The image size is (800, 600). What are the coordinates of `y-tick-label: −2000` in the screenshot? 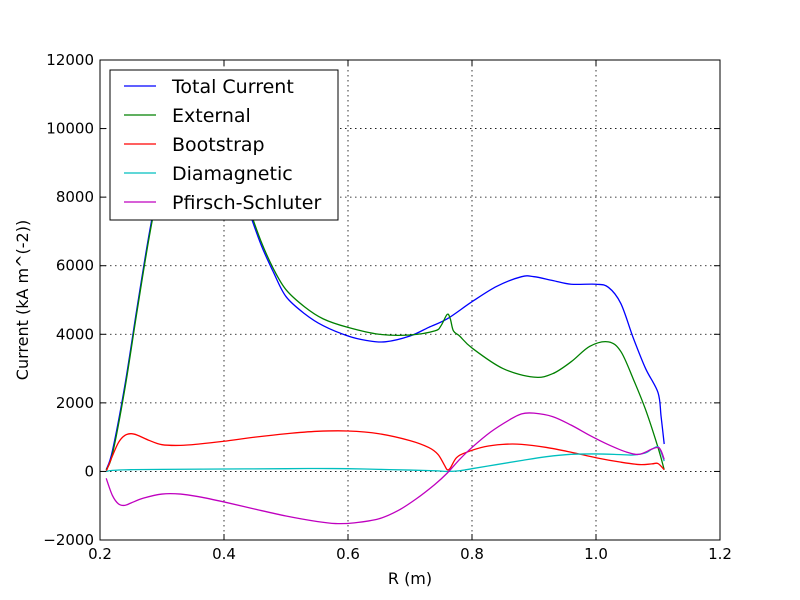 It's located at (68, 540).